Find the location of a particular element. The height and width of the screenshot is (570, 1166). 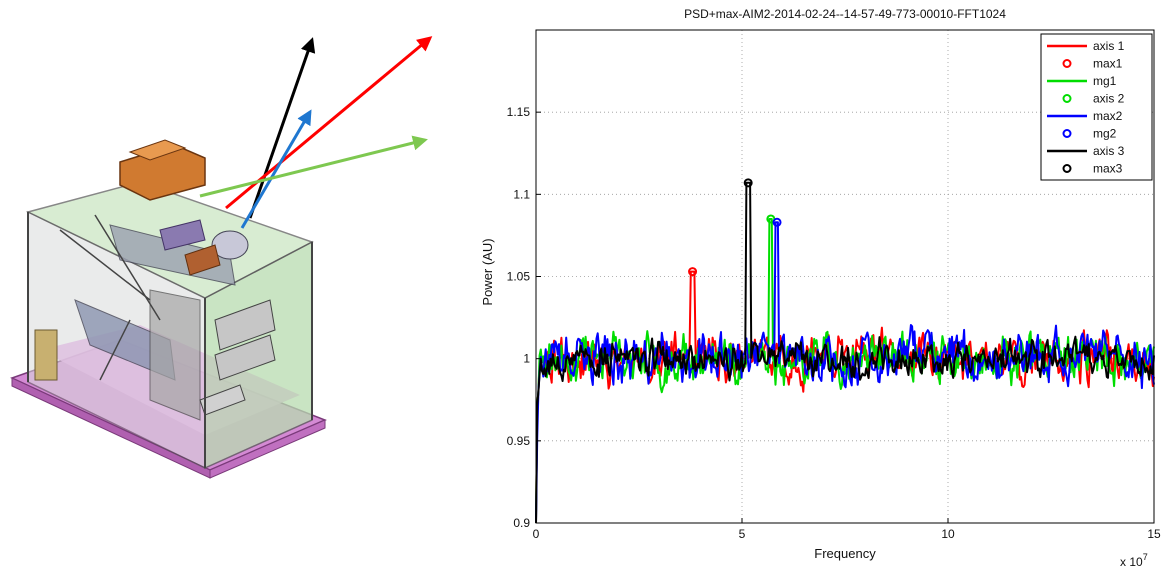

legend: axis 1 max1 mg1 axis 2 max2 mg2 axis 3 max3 is located at coordinates (1096, 107).